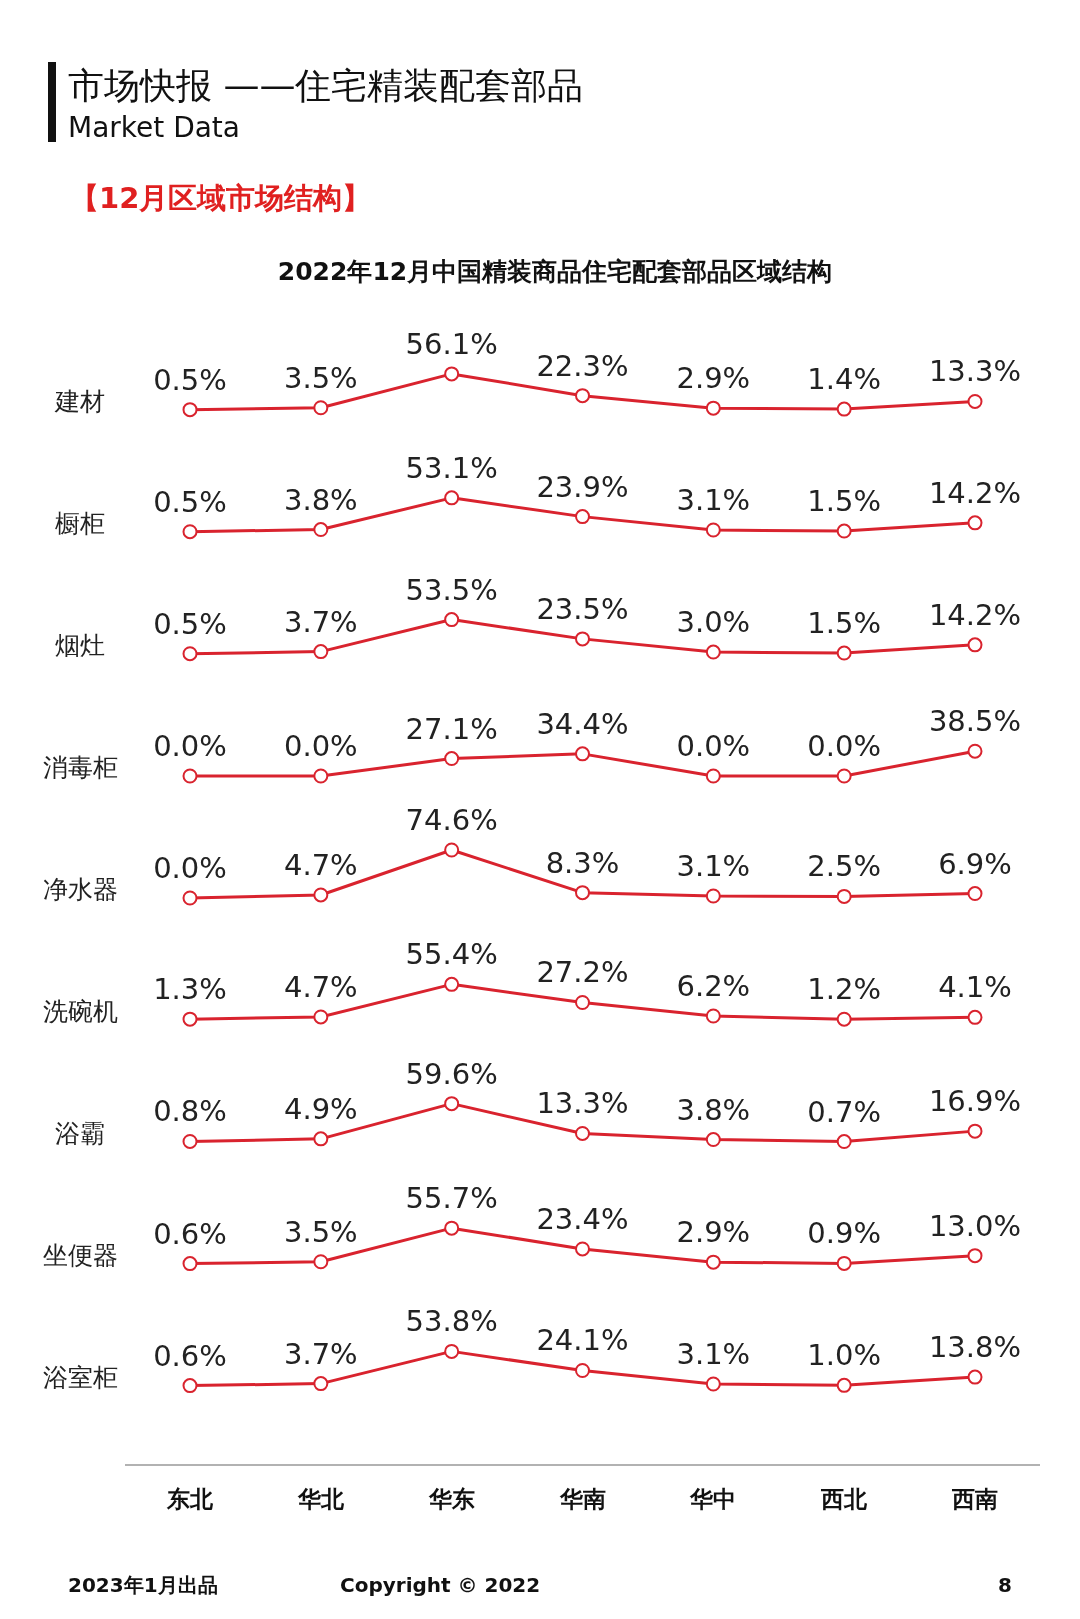 The image size is (1080, 1619). I want to click on y-axis-title: 洗碗机, so click(80, 1011).